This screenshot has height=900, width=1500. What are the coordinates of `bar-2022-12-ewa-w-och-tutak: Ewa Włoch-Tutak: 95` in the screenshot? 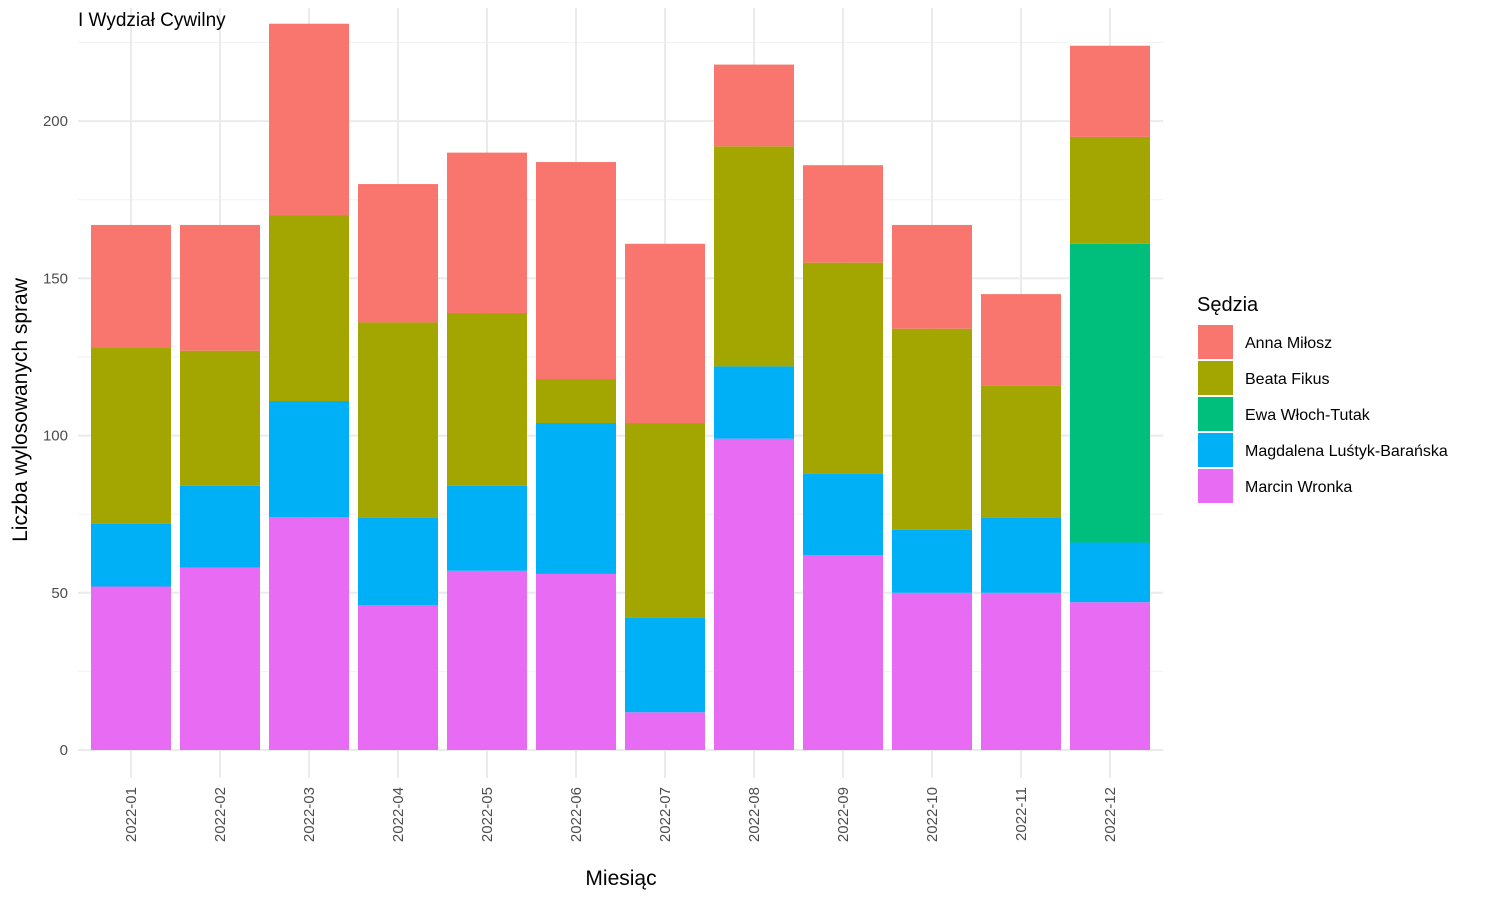 It's located at (1110, 393).